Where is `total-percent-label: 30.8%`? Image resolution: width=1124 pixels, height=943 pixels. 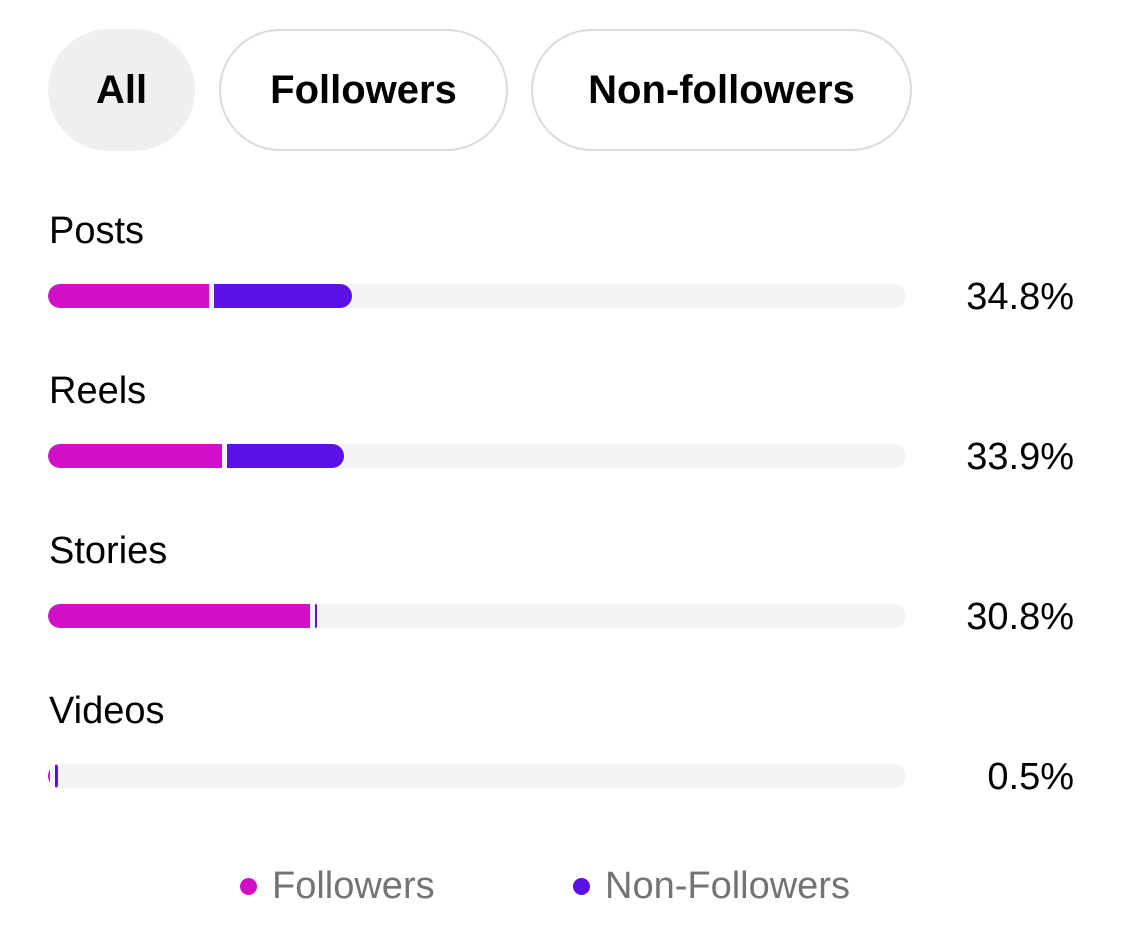 total-percent-label: 30.8% is located at coordinates (1020, 617).